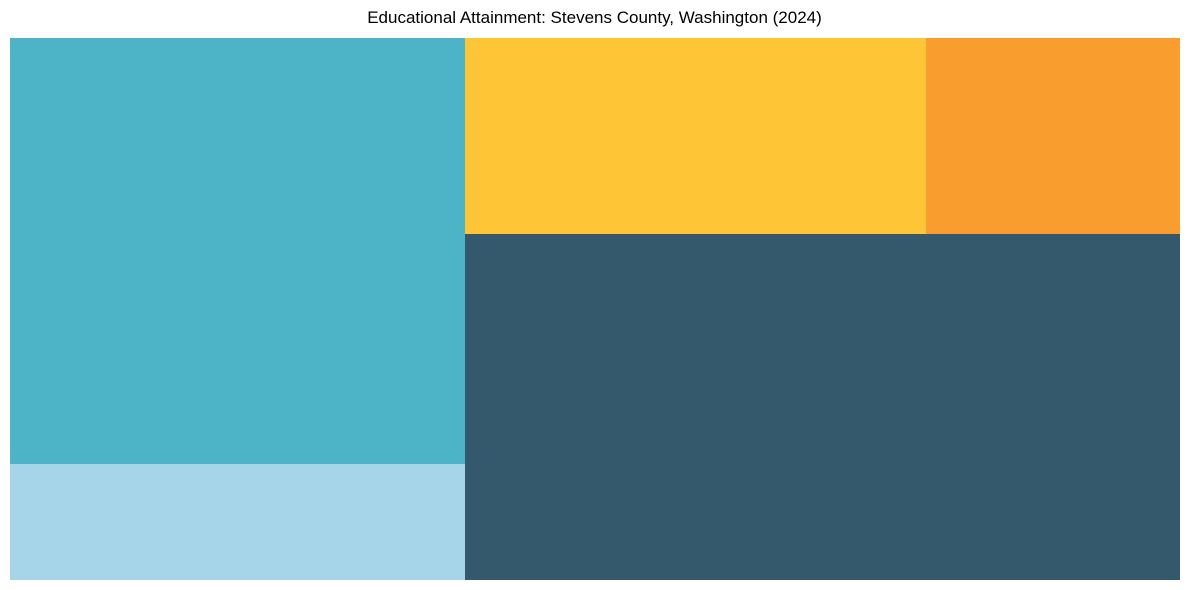  What do you see at coordinates (1053, 136) in the screenshot?
I see `treemap-segment-orange` at bounding box center [1053, 136].